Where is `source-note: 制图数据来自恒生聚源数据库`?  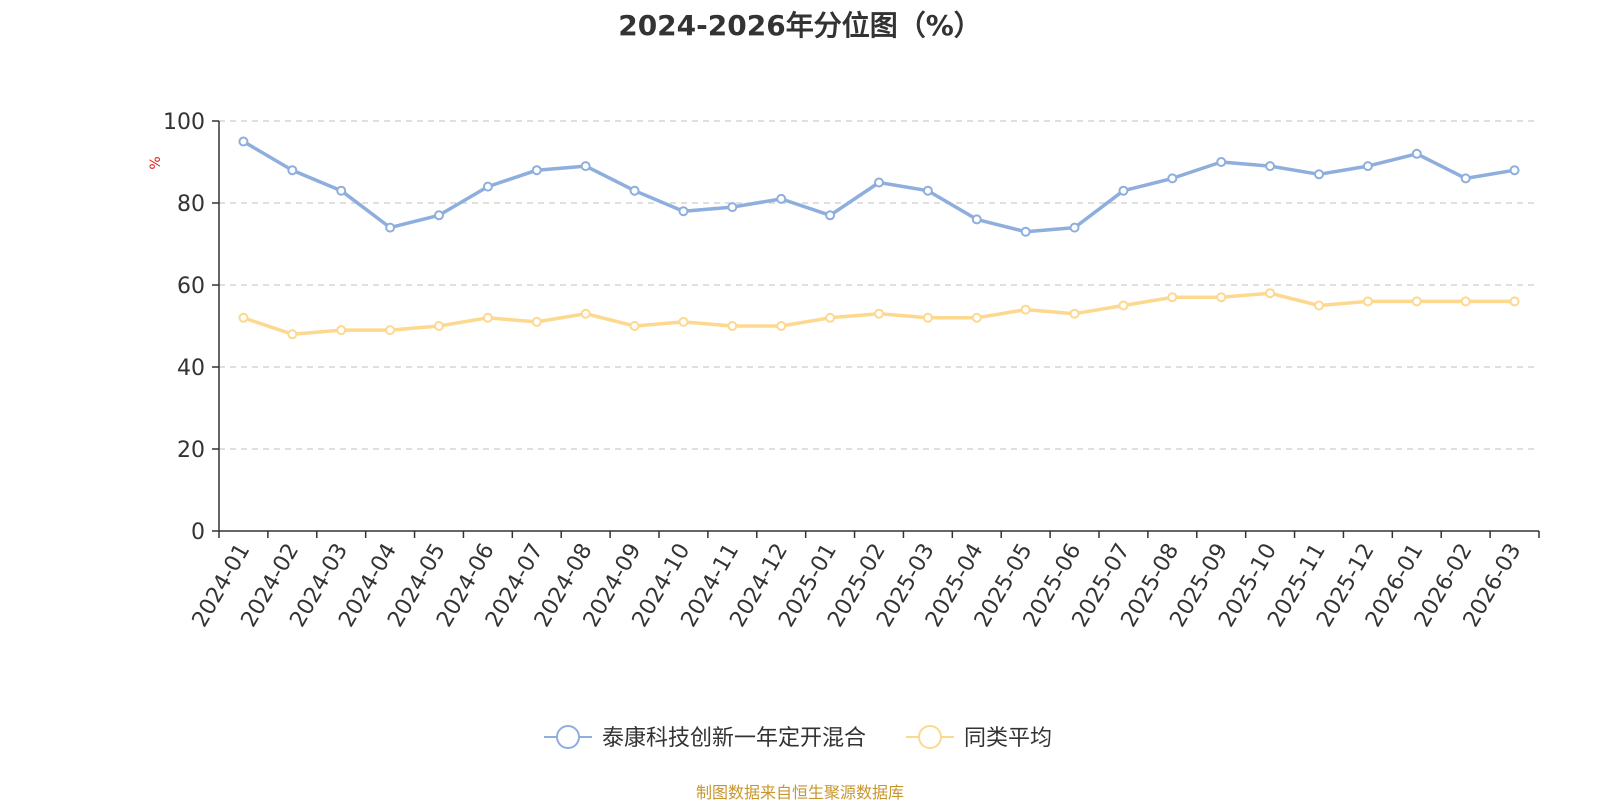
source-note: 制图数据来自恒生聚源数据库 is located at coordinates (799, 792).